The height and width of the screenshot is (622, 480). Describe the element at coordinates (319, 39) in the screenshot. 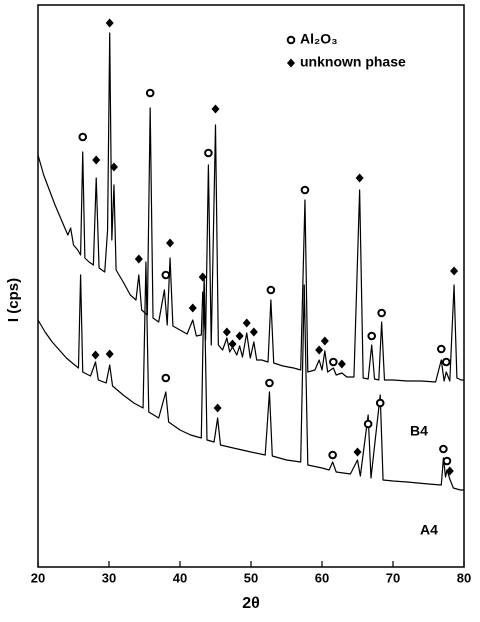

I see `legend-label: Al₂O₃` at that location.